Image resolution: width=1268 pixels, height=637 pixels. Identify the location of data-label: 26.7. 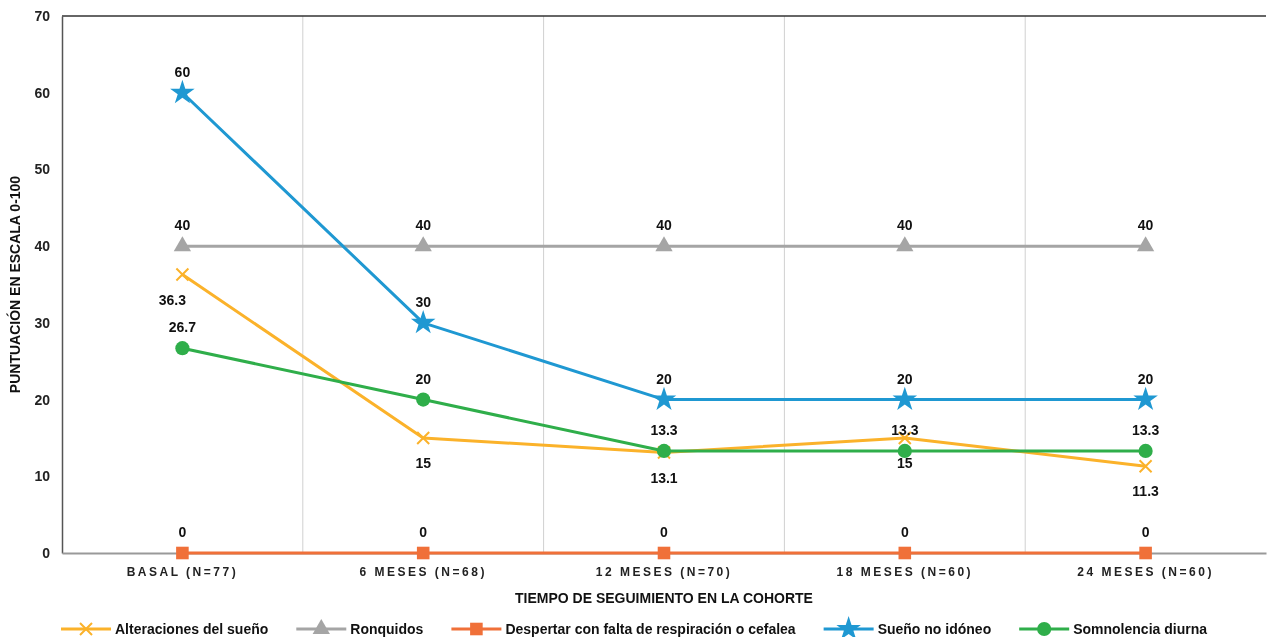
(182, 327).